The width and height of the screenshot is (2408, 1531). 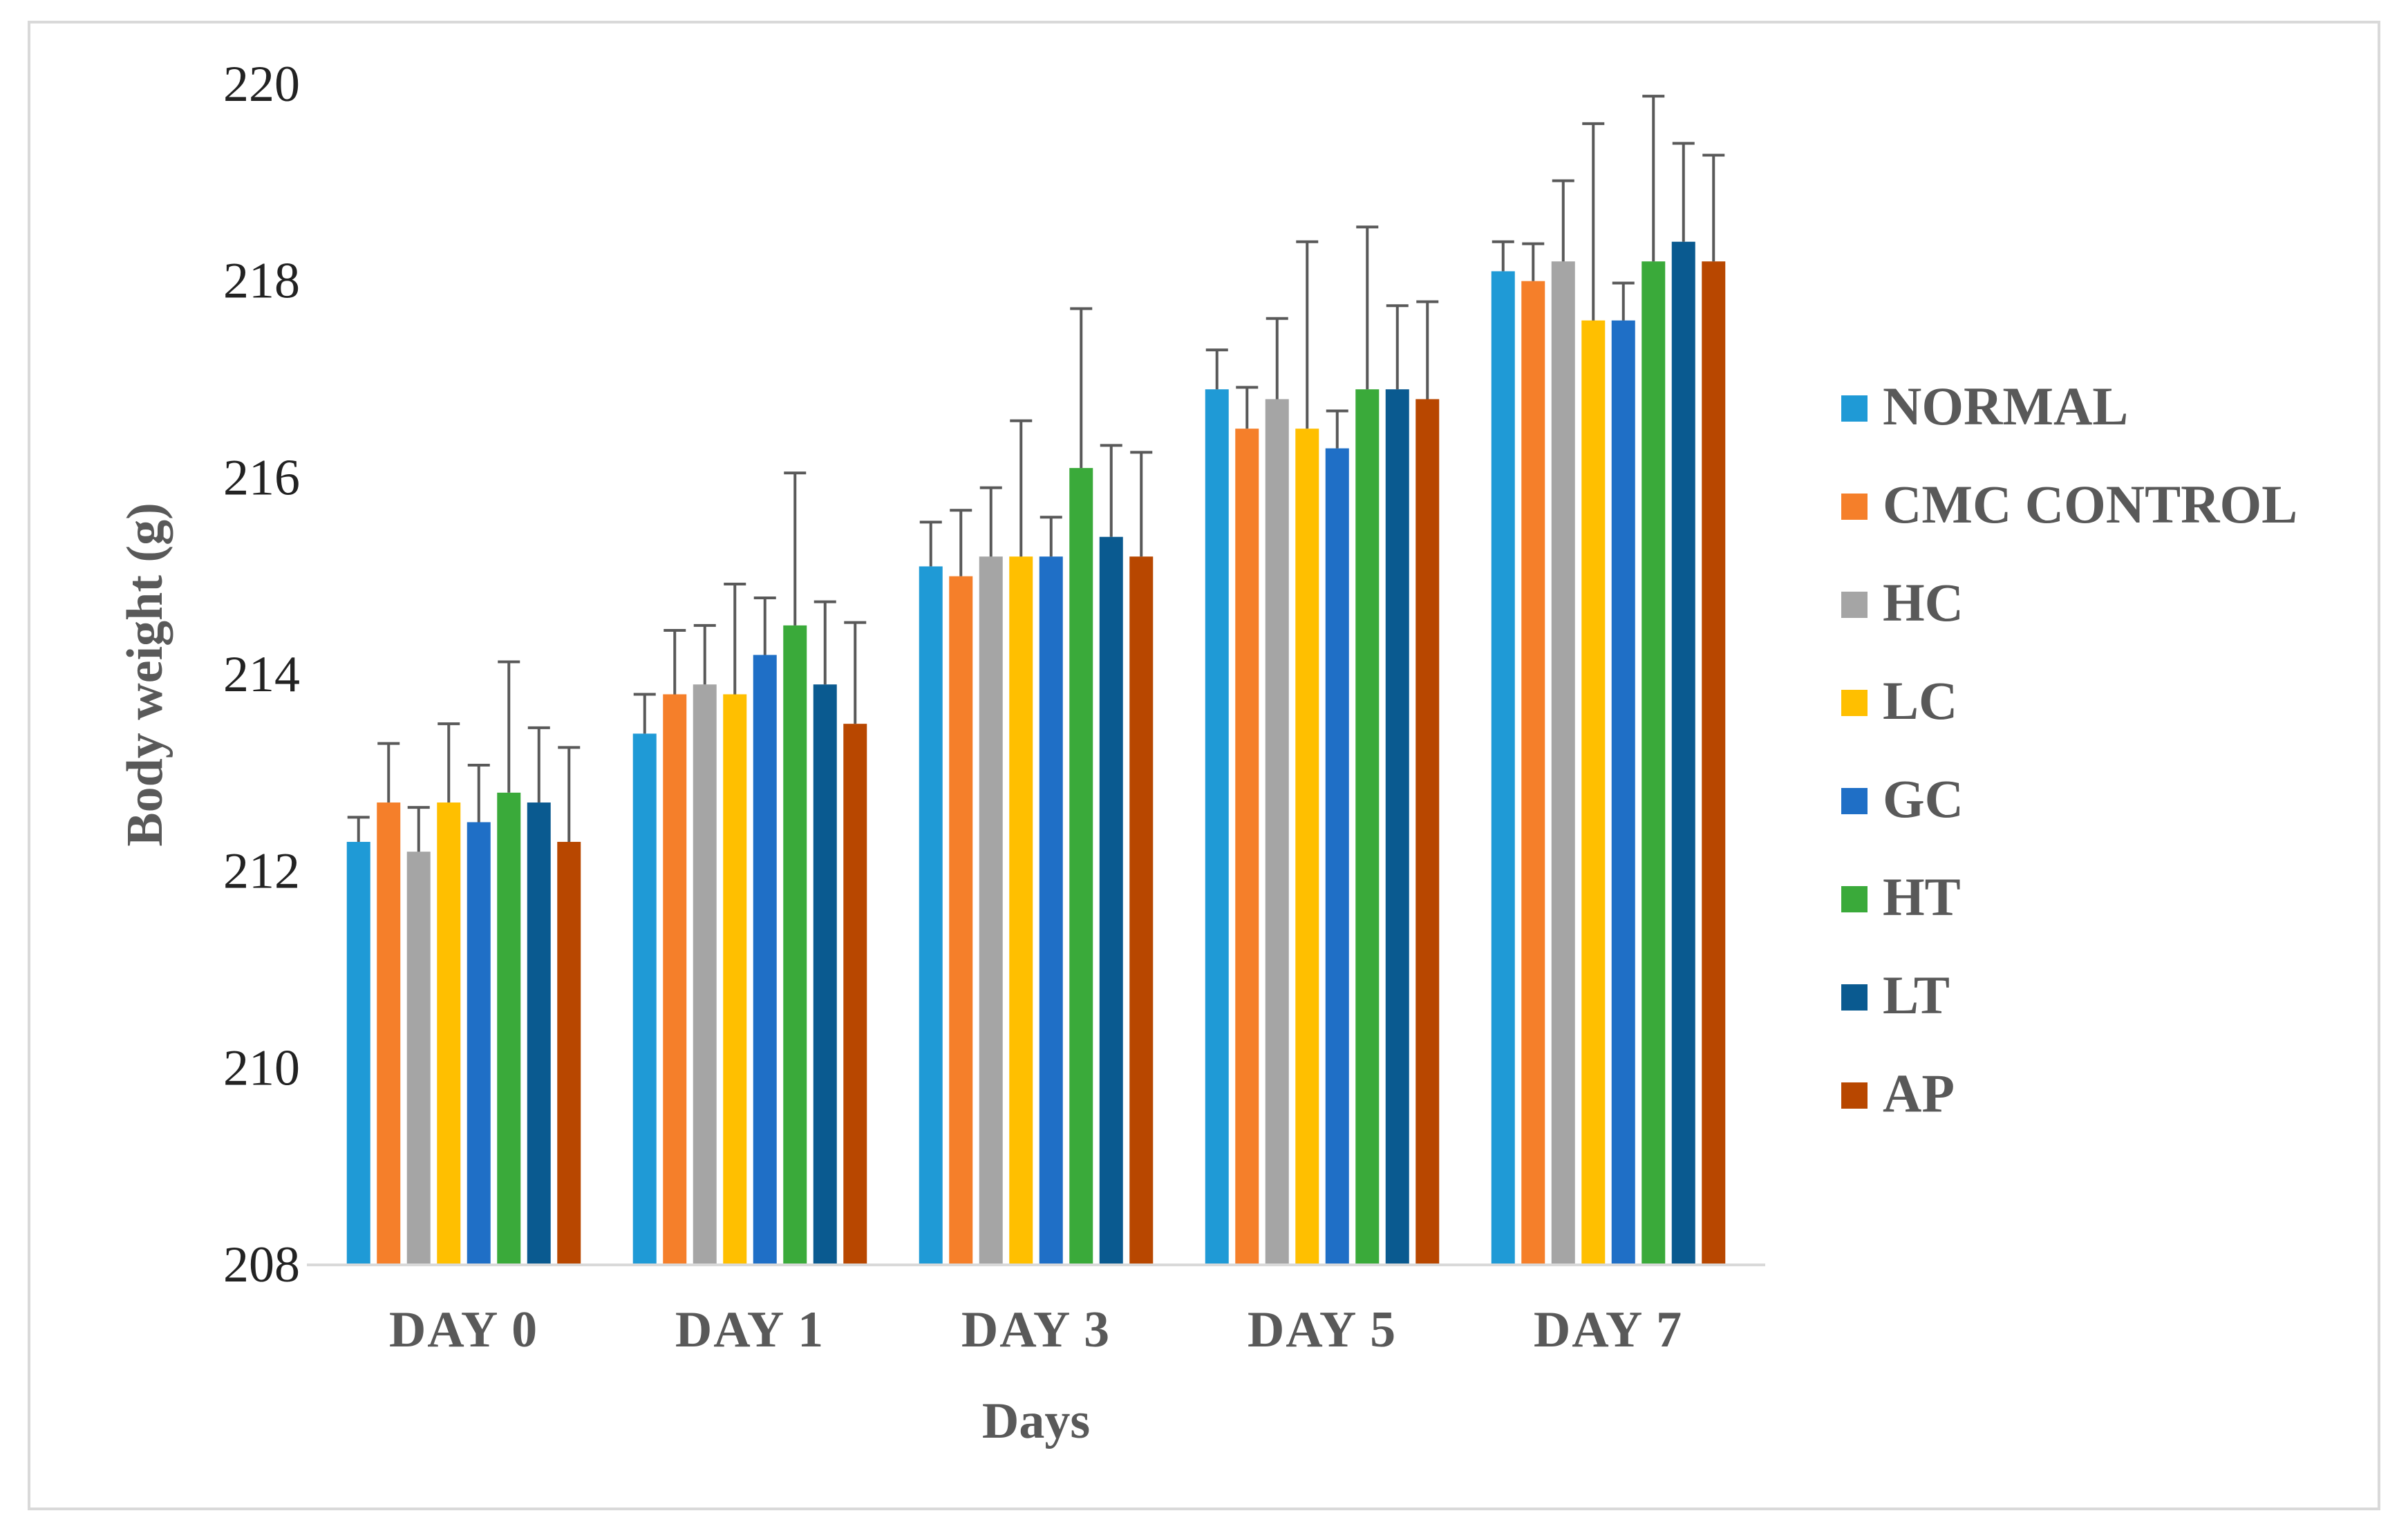 I want to click on legend-item-hc: HC, so click(x=1903, y=602).